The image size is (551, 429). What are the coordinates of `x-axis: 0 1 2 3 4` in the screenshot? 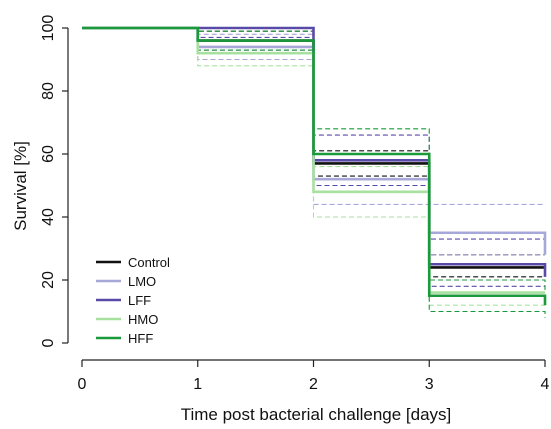 It's located at (314, 376).